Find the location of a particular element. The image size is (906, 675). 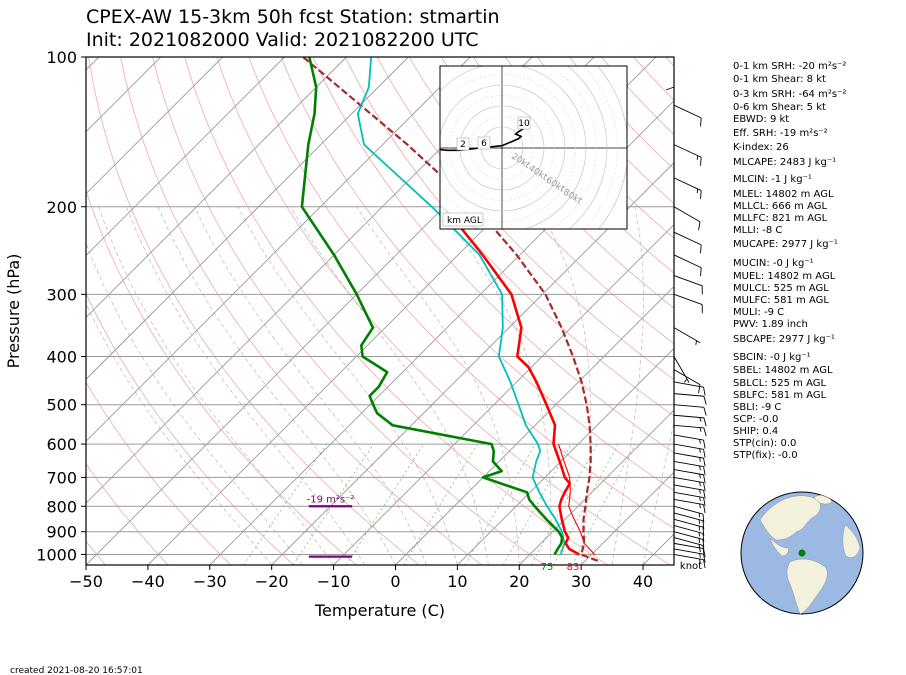

y-tick-label: 500 is located at coordinates (61, 405).